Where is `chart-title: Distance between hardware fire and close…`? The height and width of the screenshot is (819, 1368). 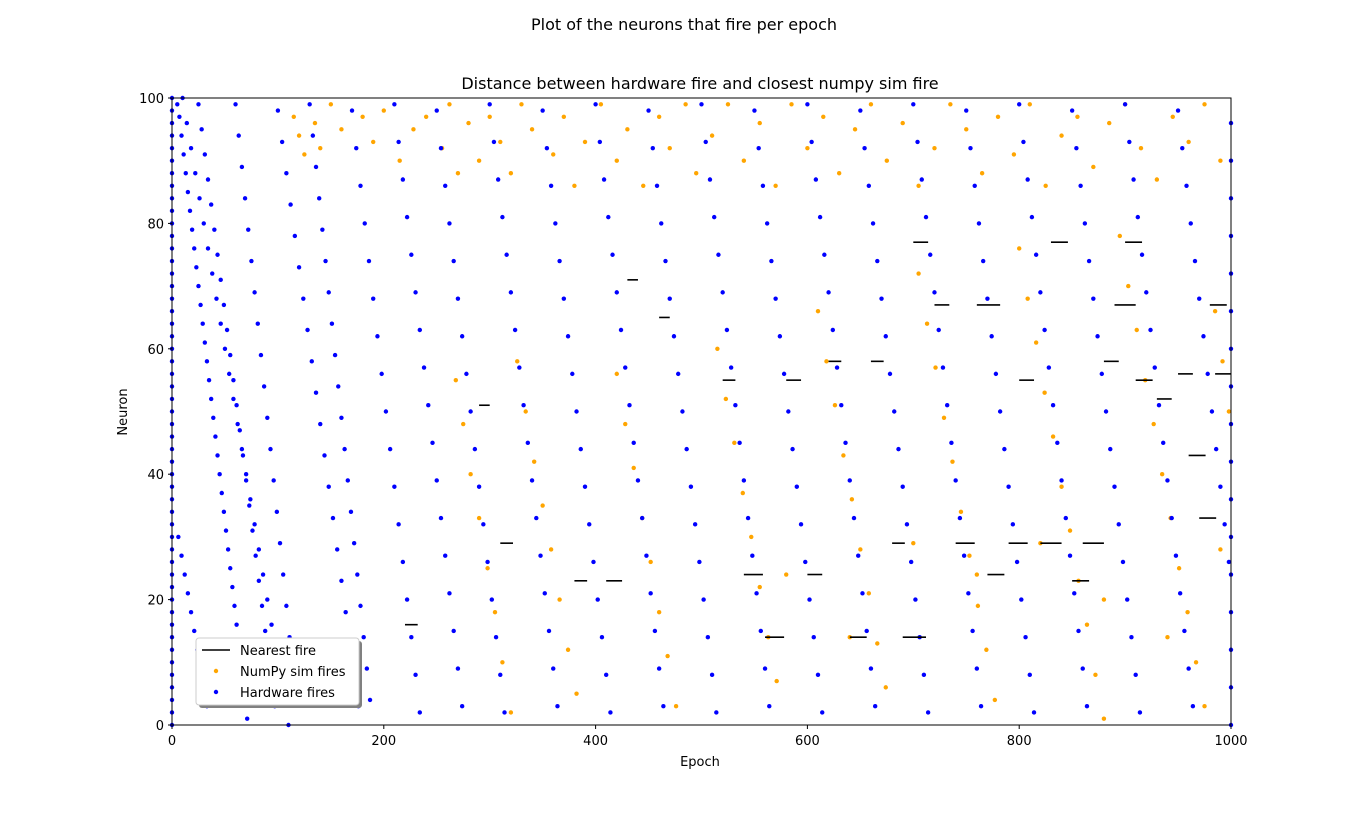
chart-title: Distance between hardware fire and close… is located at coordinates (699, 83).